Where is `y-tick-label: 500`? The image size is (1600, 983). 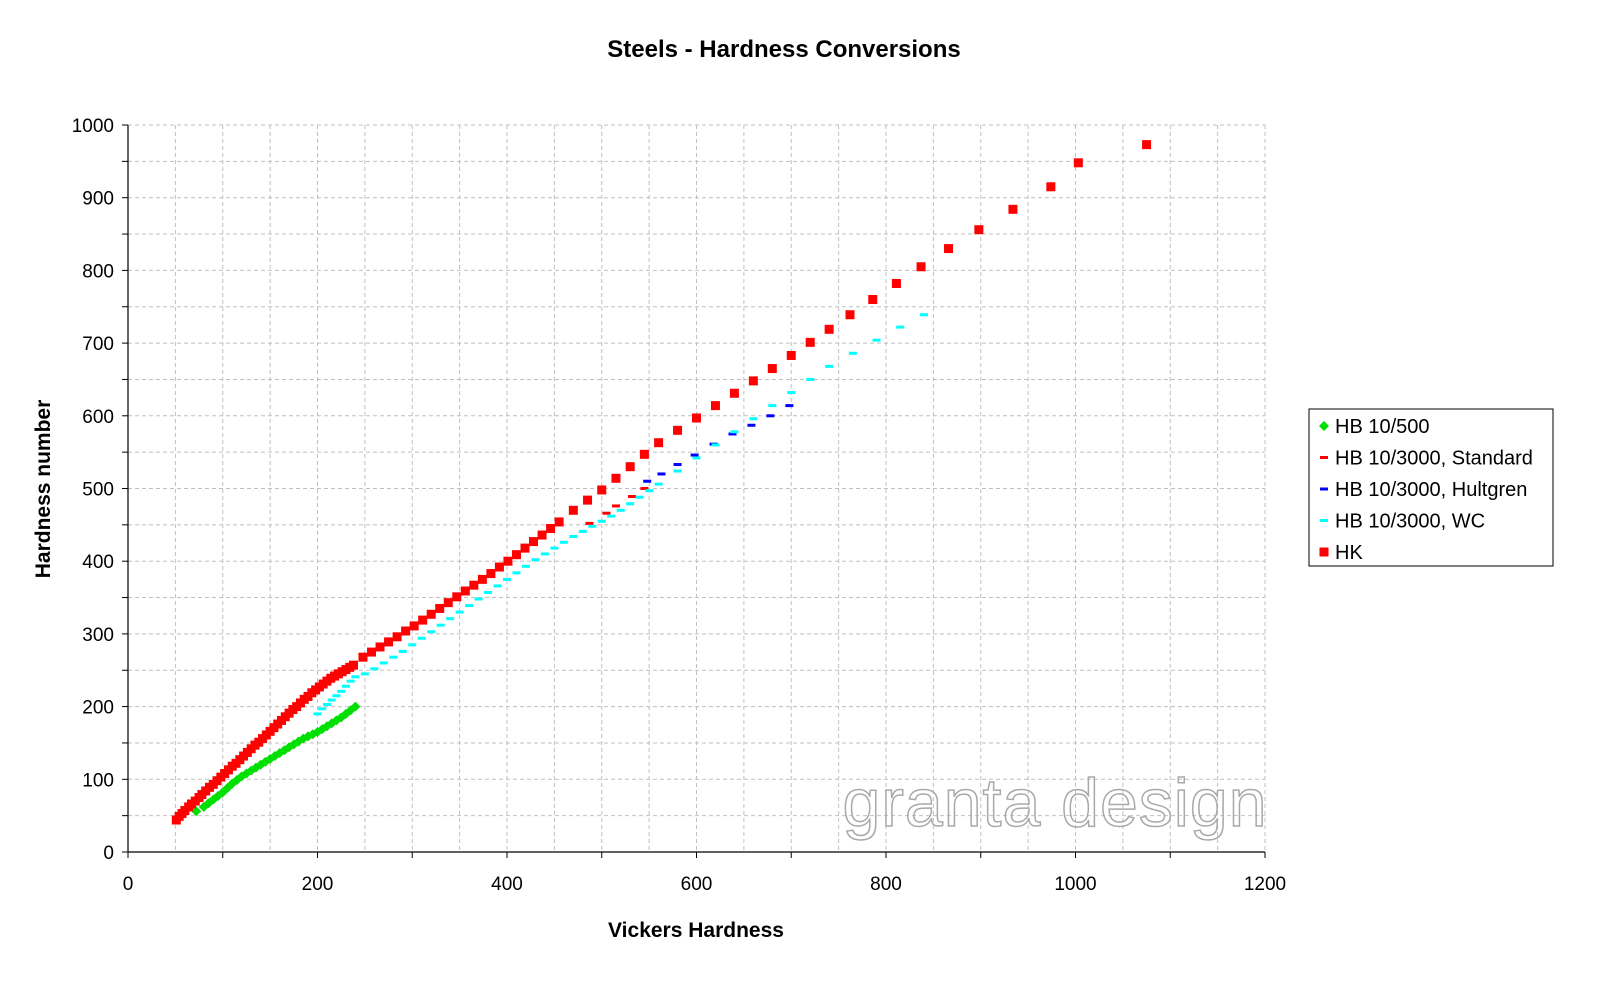 y-tick-label: 500 is located at coordinates (98, 490).